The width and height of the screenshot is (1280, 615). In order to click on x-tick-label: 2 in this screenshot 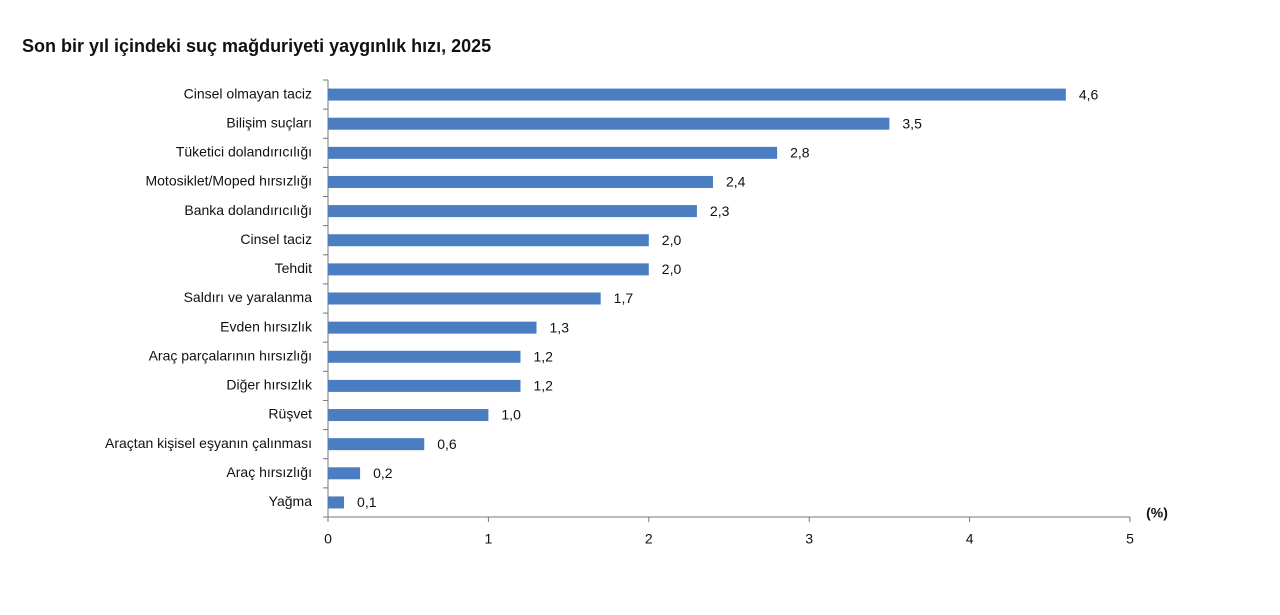, I will do `click(649, 539)`.